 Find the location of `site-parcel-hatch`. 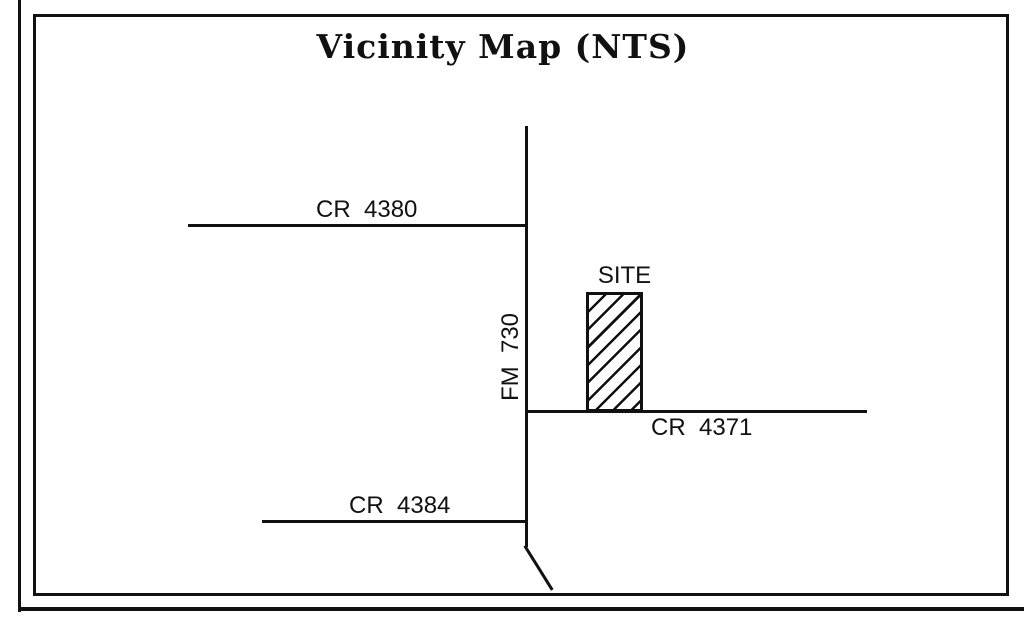

site-parcel-hatch is located at coordinates (614, 352).